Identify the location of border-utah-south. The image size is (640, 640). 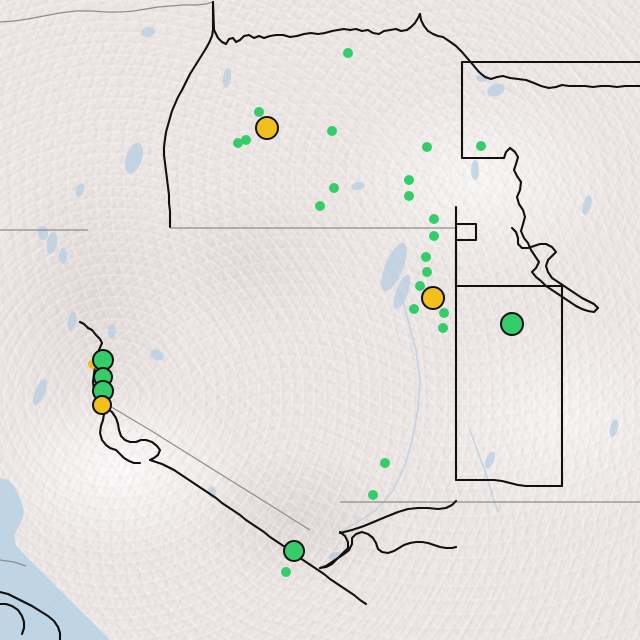
(509, 483).